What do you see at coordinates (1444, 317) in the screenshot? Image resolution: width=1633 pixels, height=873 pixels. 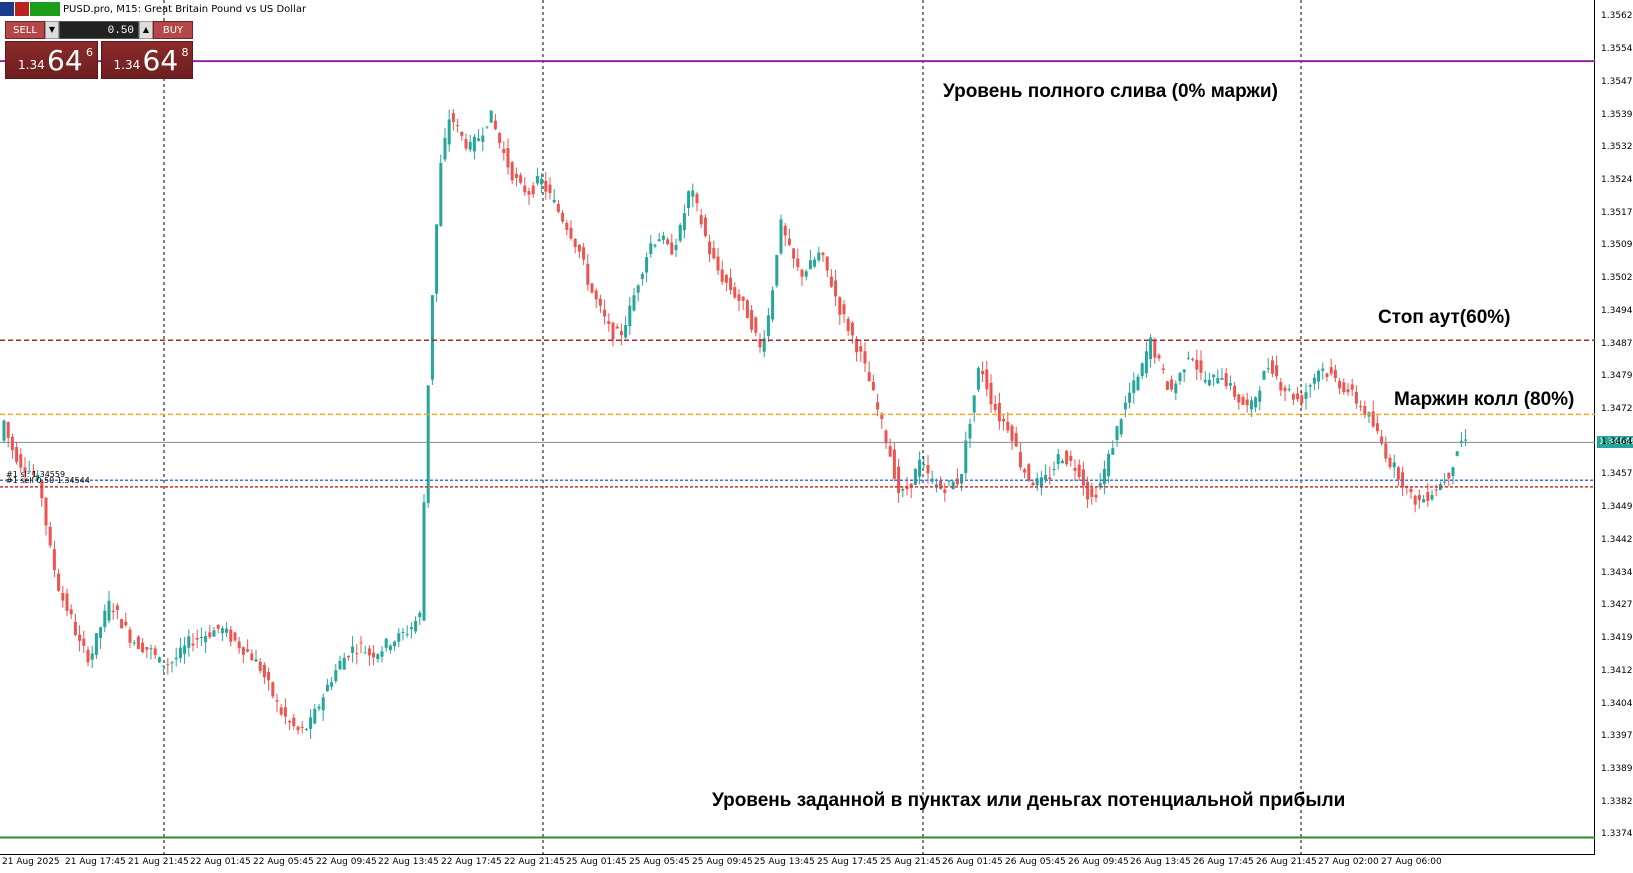 I see `stop-out-annotation: Стоп аут(60%)` at bounding box center [1444, 317].